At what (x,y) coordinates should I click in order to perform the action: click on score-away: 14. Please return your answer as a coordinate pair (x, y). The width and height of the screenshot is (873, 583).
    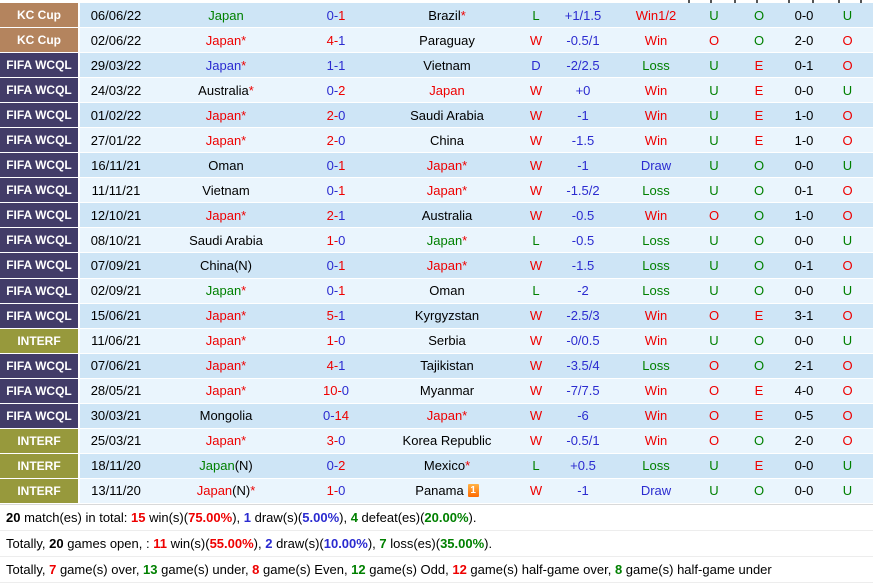
    Looking at the image, I should click on (342, 416).